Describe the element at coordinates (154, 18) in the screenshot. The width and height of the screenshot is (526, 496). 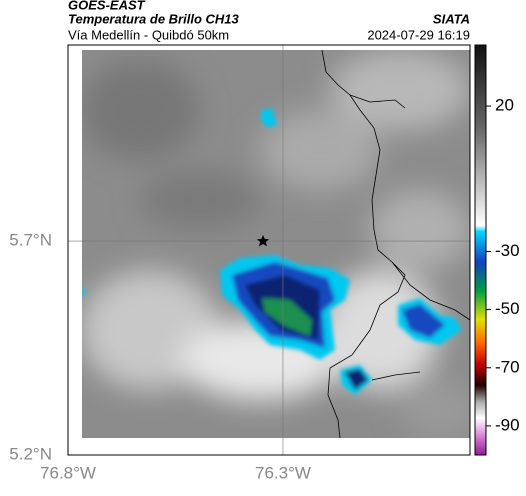
I see `product: Temperatura de Brillo CH13` at that location.